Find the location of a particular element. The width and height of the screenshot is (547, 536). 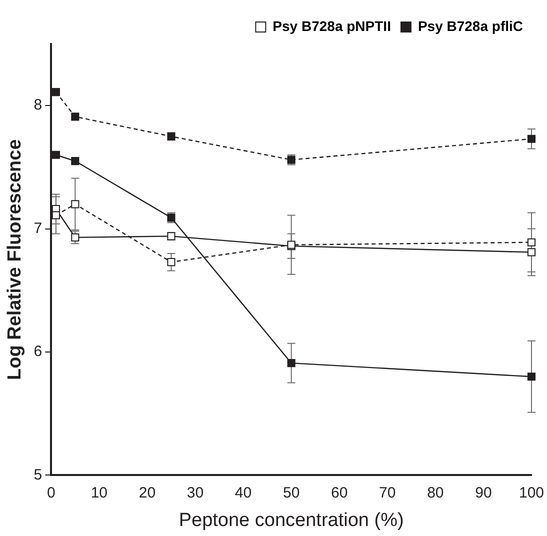

x-tick-label: 100 is located at coordinates (531, 493).